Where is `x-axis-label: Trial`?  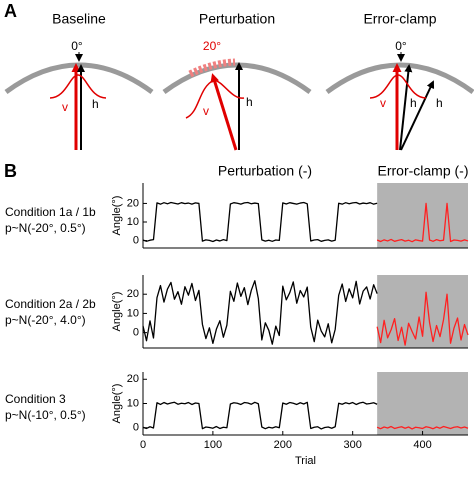
x-axis-label: Trial is located at coordinates (305, 461).